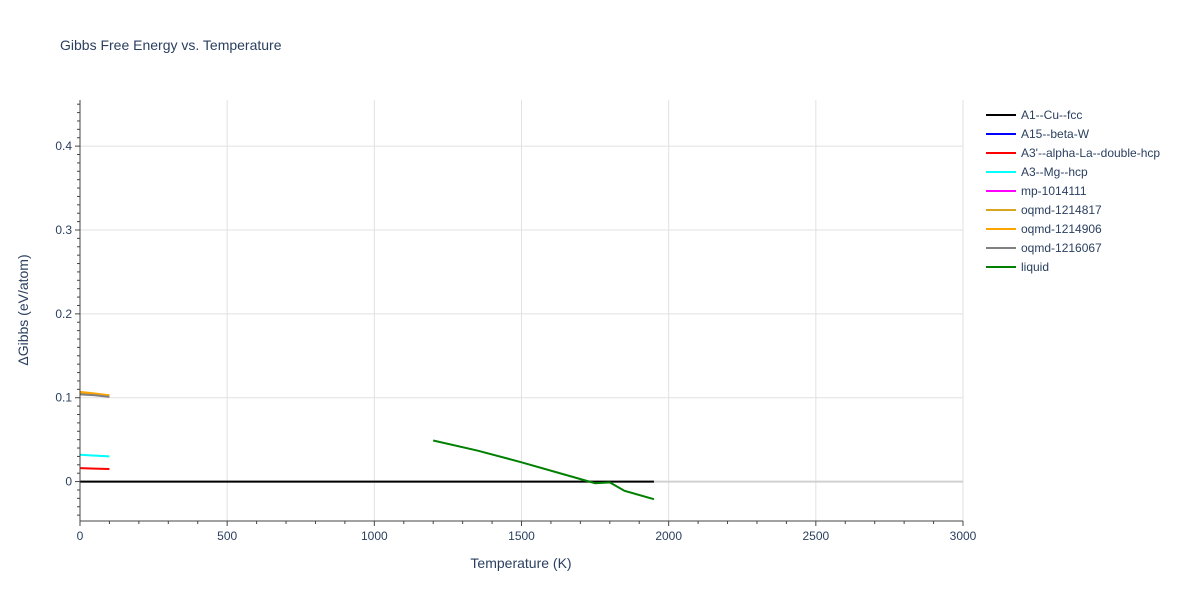  I want to click on x-tick-label: 3000, so click(963, 536).